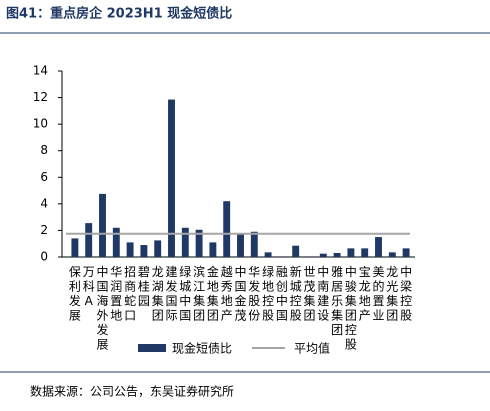 This screenshot has width=490, height=411. I want to click on x-tick-label: 绿地控股, so click(268, 293).